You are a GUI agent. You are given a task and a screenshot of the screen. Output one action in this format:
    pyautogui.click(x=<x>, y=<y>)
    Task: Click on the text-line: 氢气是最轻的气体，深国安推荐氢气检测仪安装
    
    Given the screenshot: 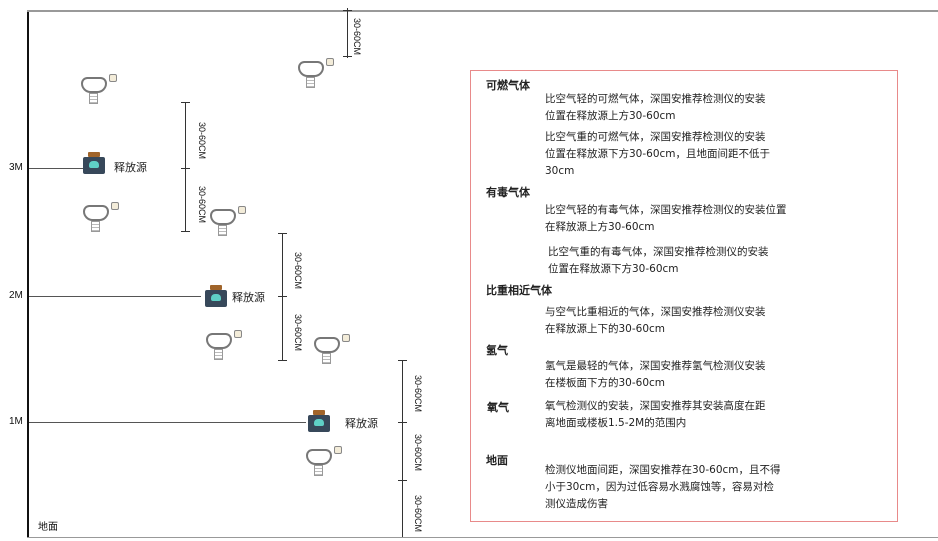 What is the action you would take?
    pyautogui.click(x=655, y=366)
    